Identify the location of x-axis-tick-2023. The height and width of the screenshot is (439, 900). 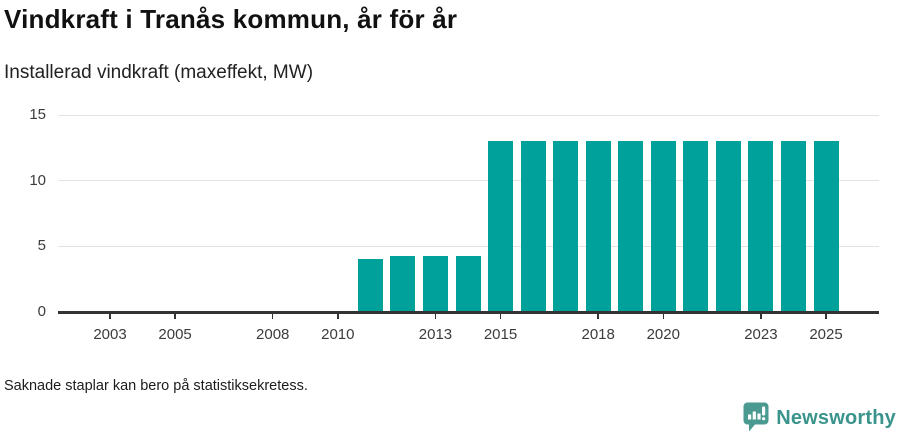
(761, 316).